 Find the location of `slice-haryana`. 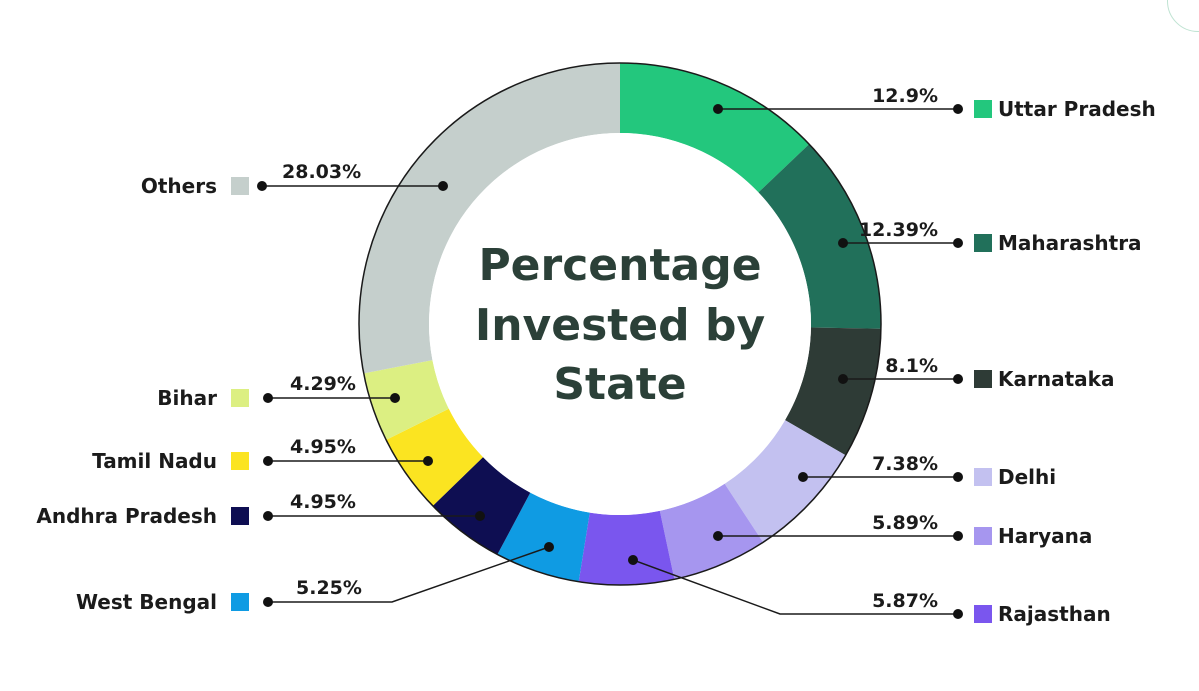

slice-haryana is located at coordinates (711, 531).